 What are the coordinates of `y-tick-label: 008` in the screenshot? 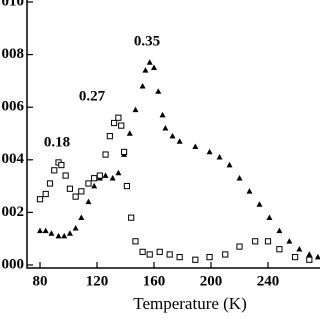 It's located at (13, 54).